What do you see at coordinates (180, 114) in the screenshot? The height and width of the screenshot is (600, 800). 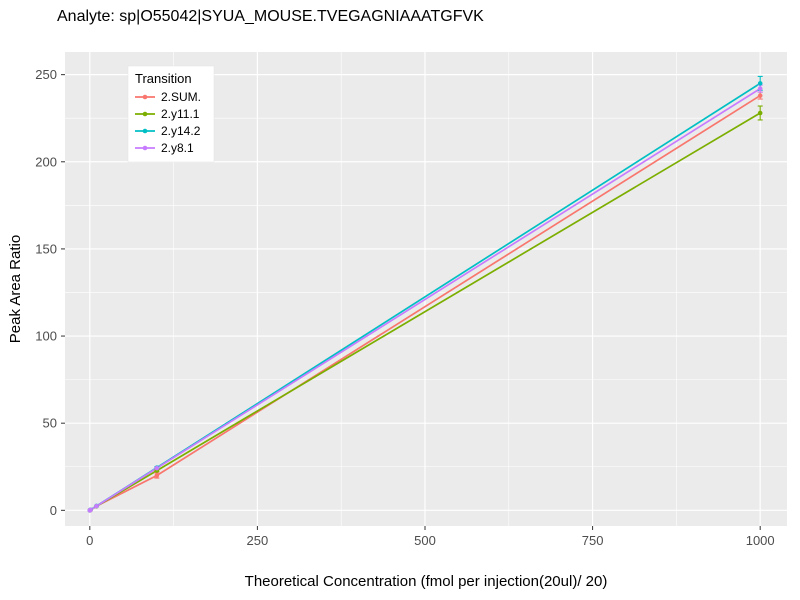 I see `legend-label: 2.y11.1` at bounding box center [180, 114].